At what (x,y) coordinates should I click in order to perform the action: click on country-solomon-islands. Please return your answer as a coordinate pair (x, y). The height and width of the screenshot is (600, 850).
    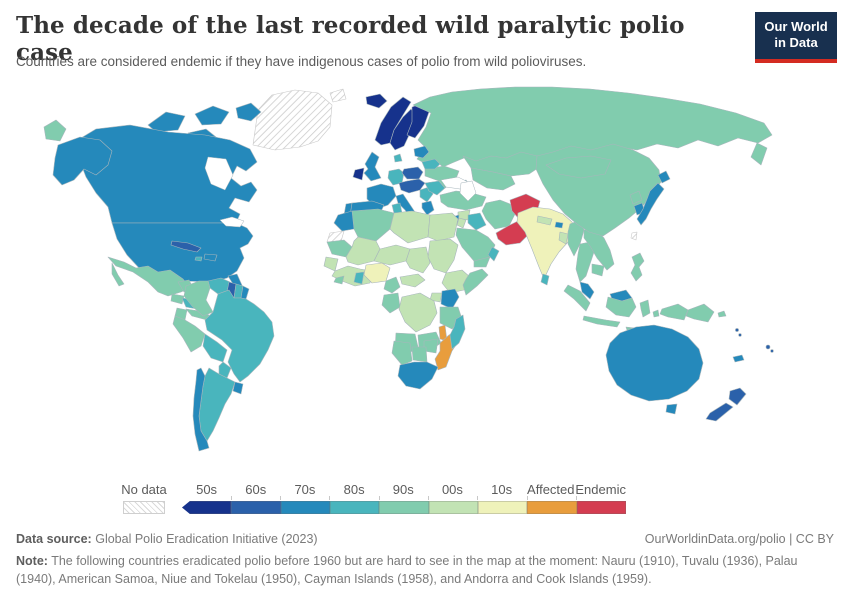
    Looking at the image, I should click on (722, 314).